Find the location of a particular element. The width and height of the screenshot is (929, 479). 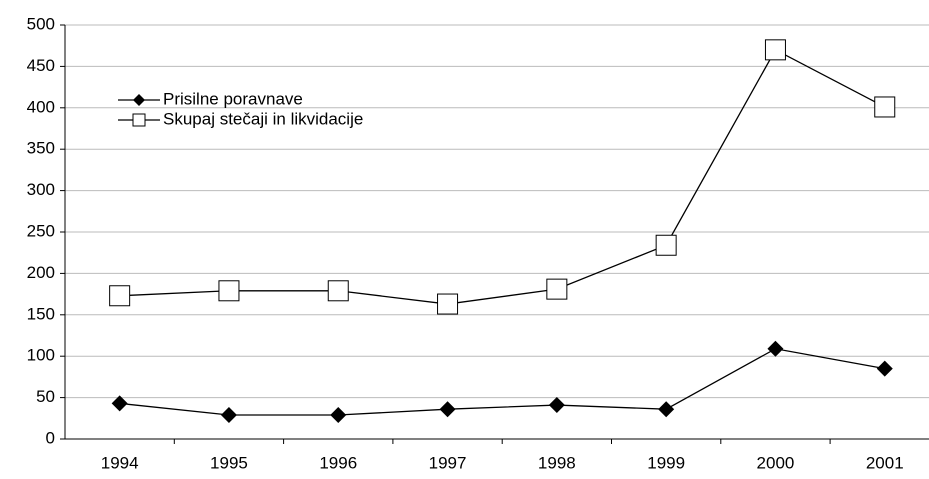

x-tick-label: 1994 is located at coordinates (120, 462).